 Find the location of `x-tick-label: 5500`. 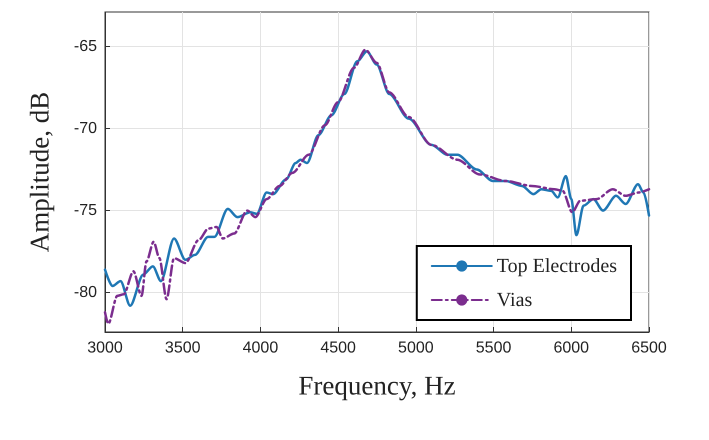

x-tick-label: 5500 is located at coordinates (494, 348).